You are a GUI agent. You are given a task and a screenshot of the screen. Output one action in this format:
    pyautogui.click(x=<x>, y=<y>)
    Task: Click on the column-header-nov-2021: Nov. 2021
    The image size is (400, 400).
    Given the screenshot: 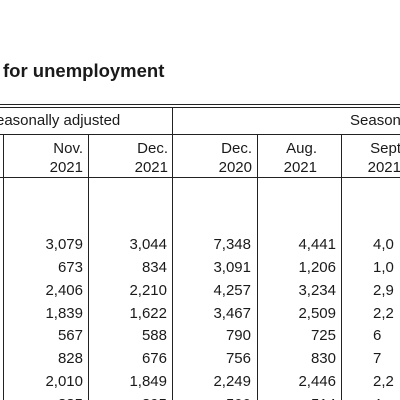 What is the action you would take?
    pyautogui.click(x=45, y=158)
    